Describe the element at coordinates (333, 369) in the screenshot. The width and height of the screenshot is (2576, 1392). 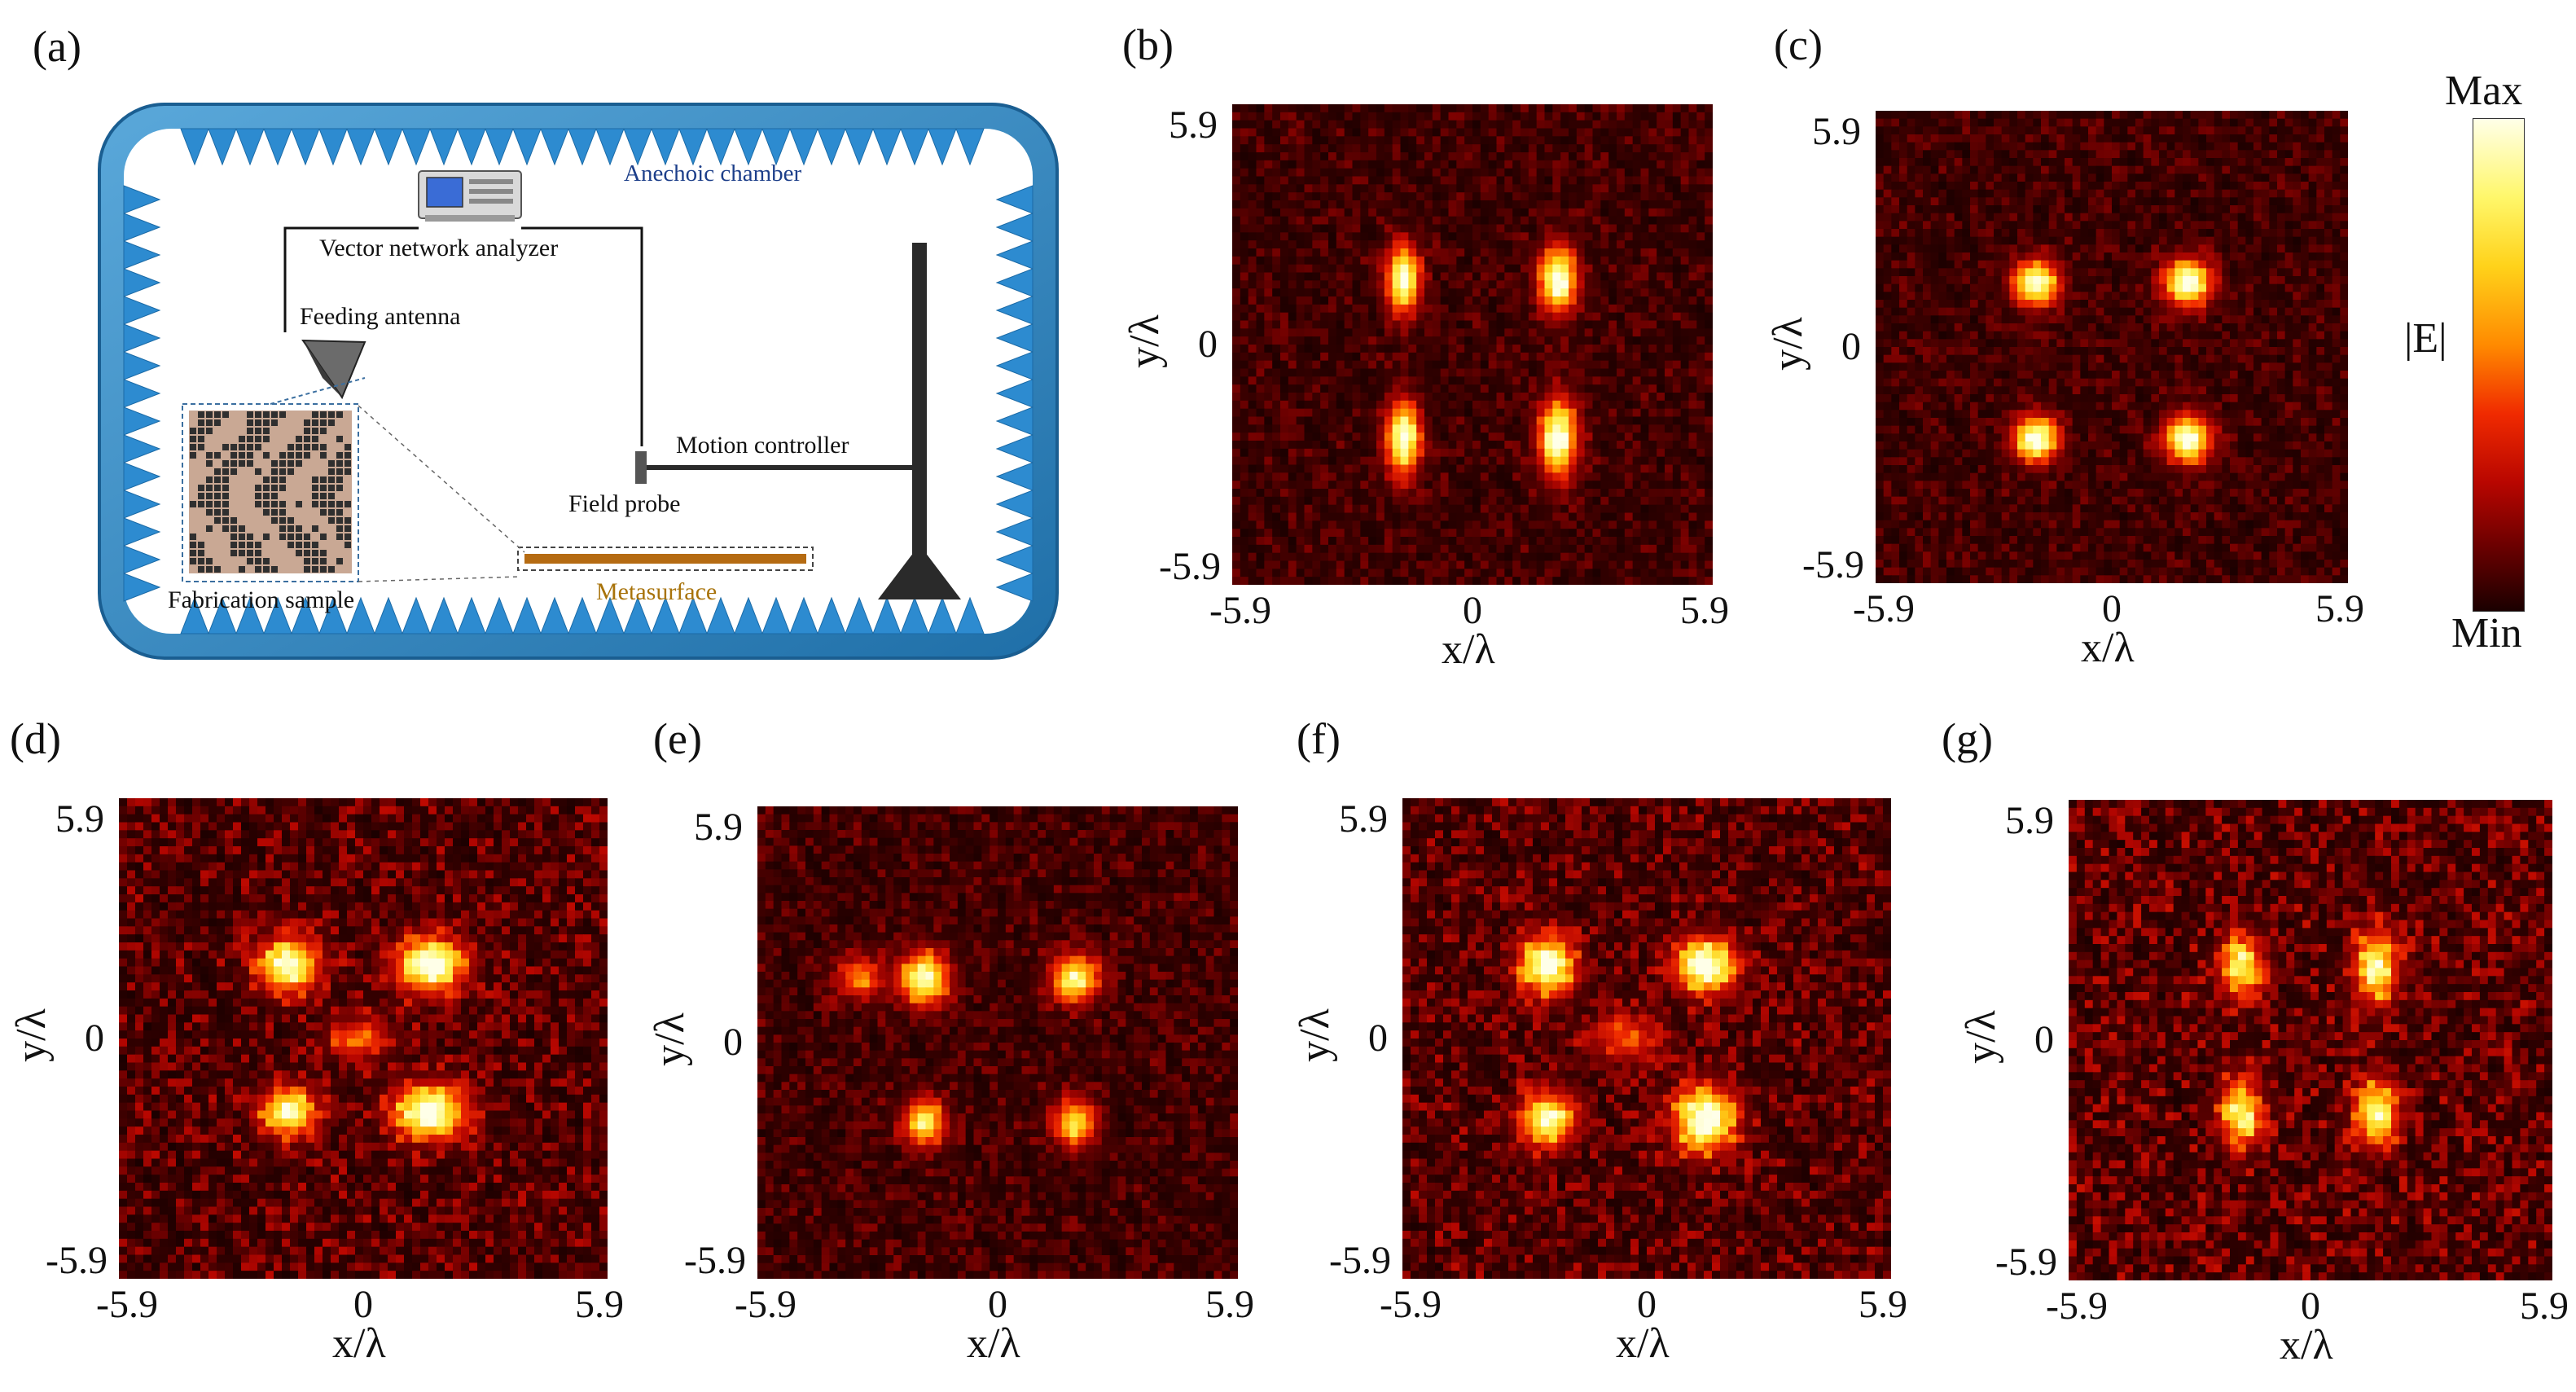
I see `feeding-antenna-icon` at that location.